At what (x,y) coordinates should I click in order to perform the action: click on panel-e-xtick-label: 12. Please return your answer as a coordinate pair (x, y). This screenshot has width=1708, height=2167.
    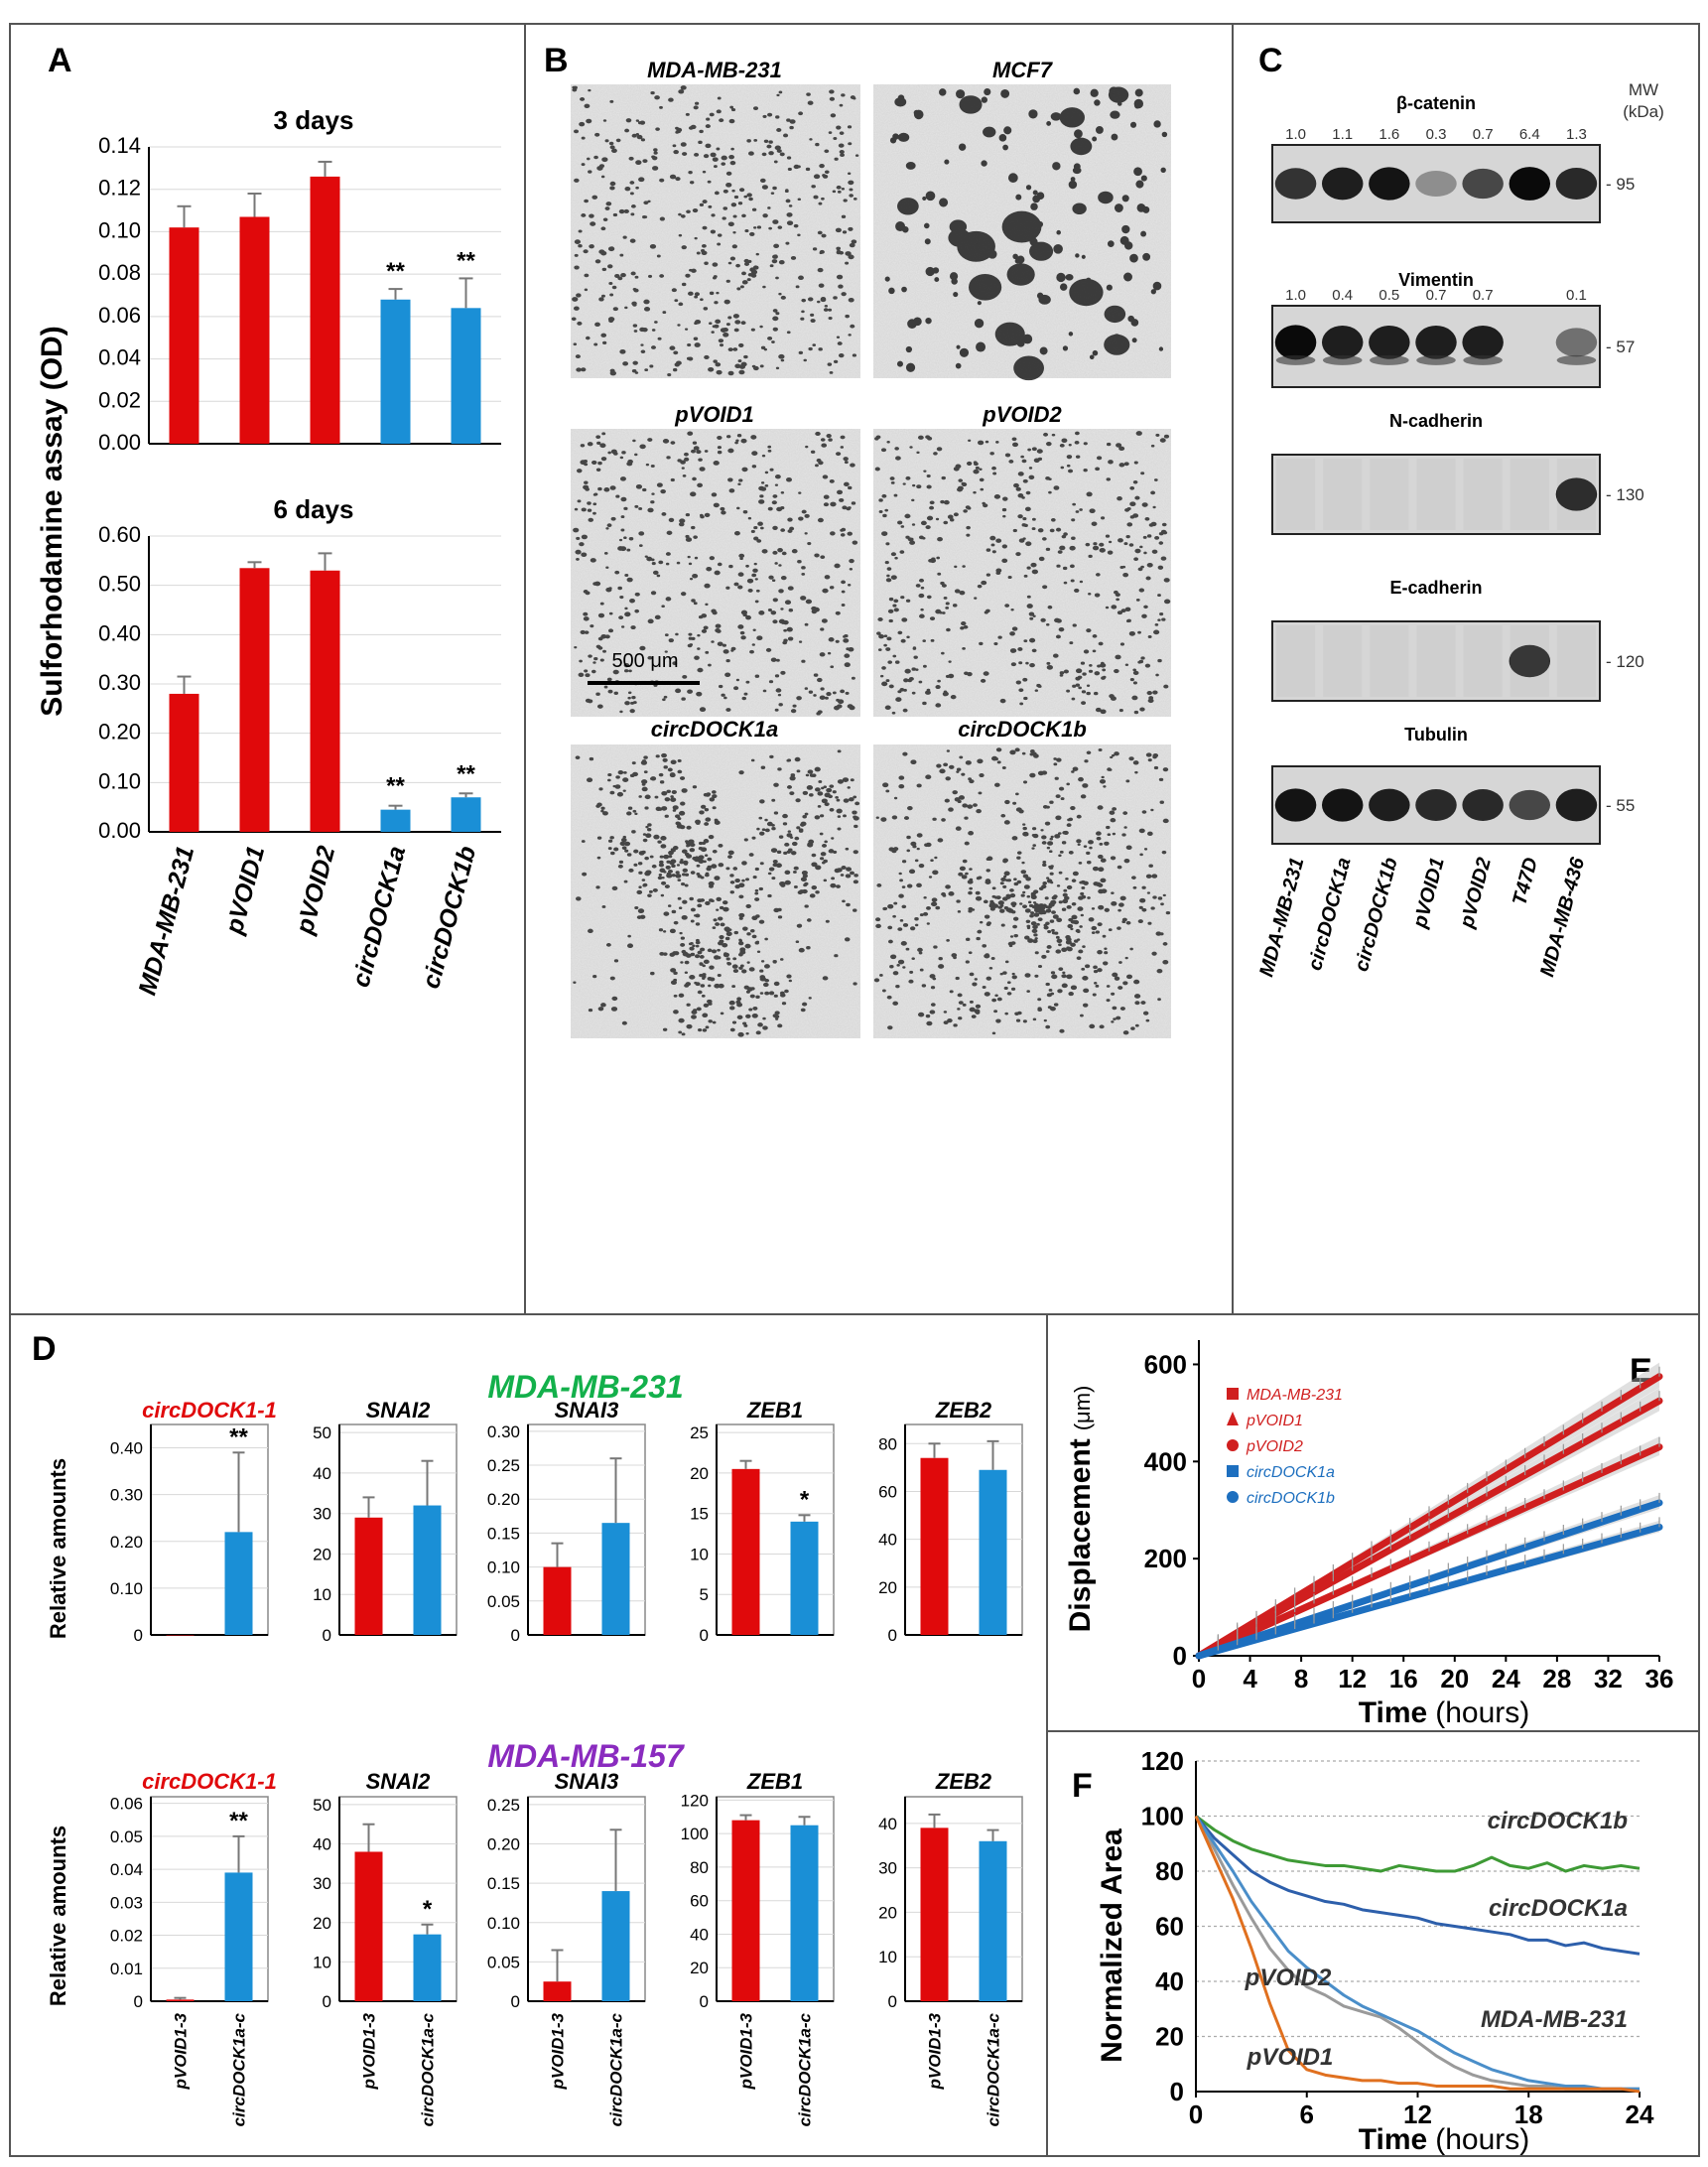
    Looking at the image, I should click on (1353, 1678).